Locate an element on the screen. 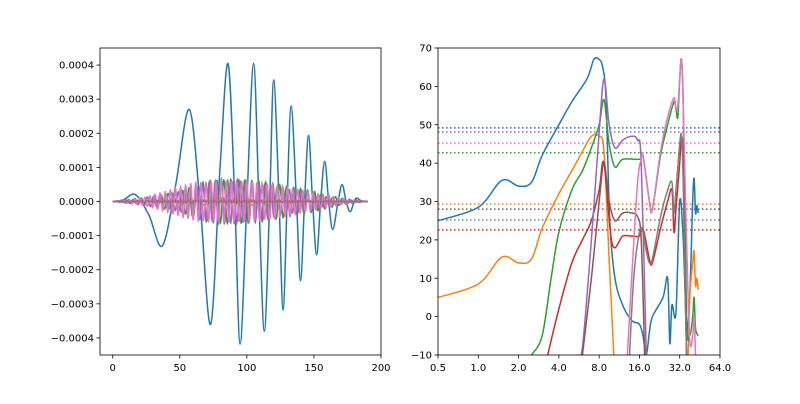 The image size is (800, 404). y-tick-label: 20 is located at coordinates (425, 240).